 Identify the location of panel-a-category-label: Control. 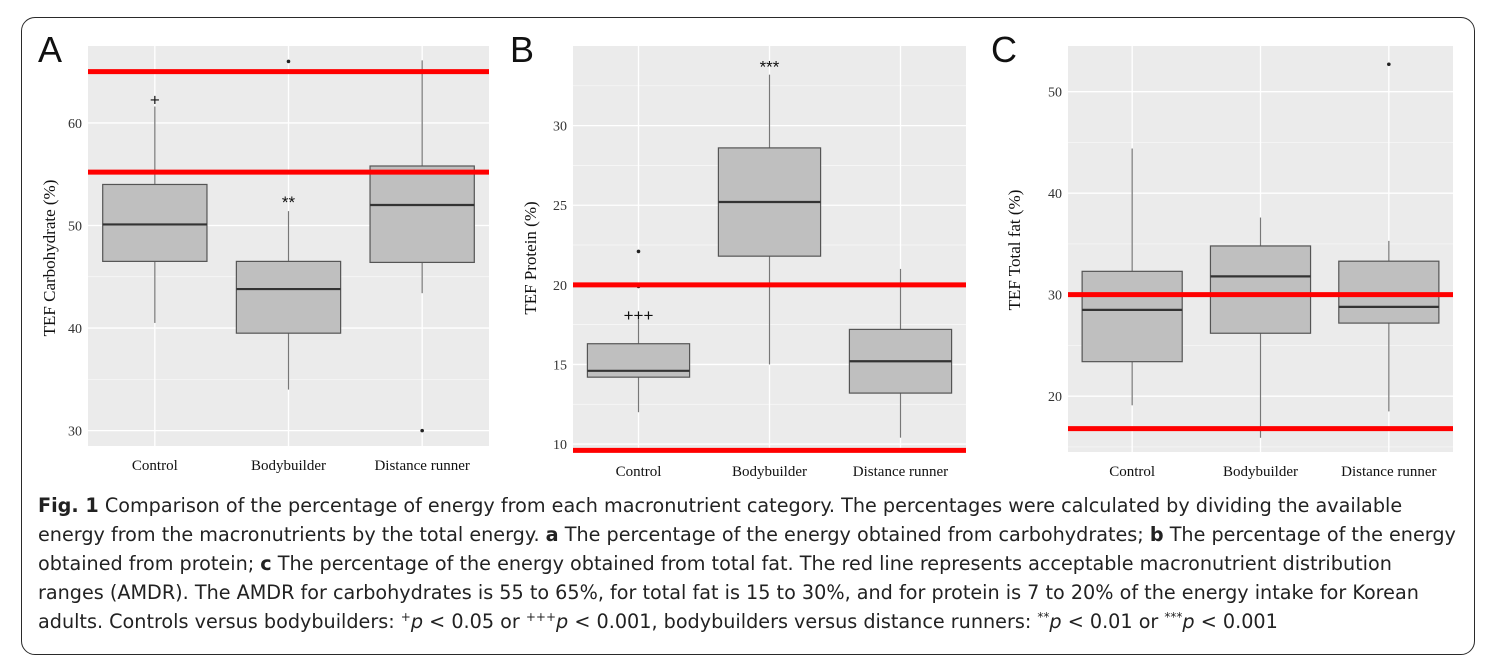
(155, 466).